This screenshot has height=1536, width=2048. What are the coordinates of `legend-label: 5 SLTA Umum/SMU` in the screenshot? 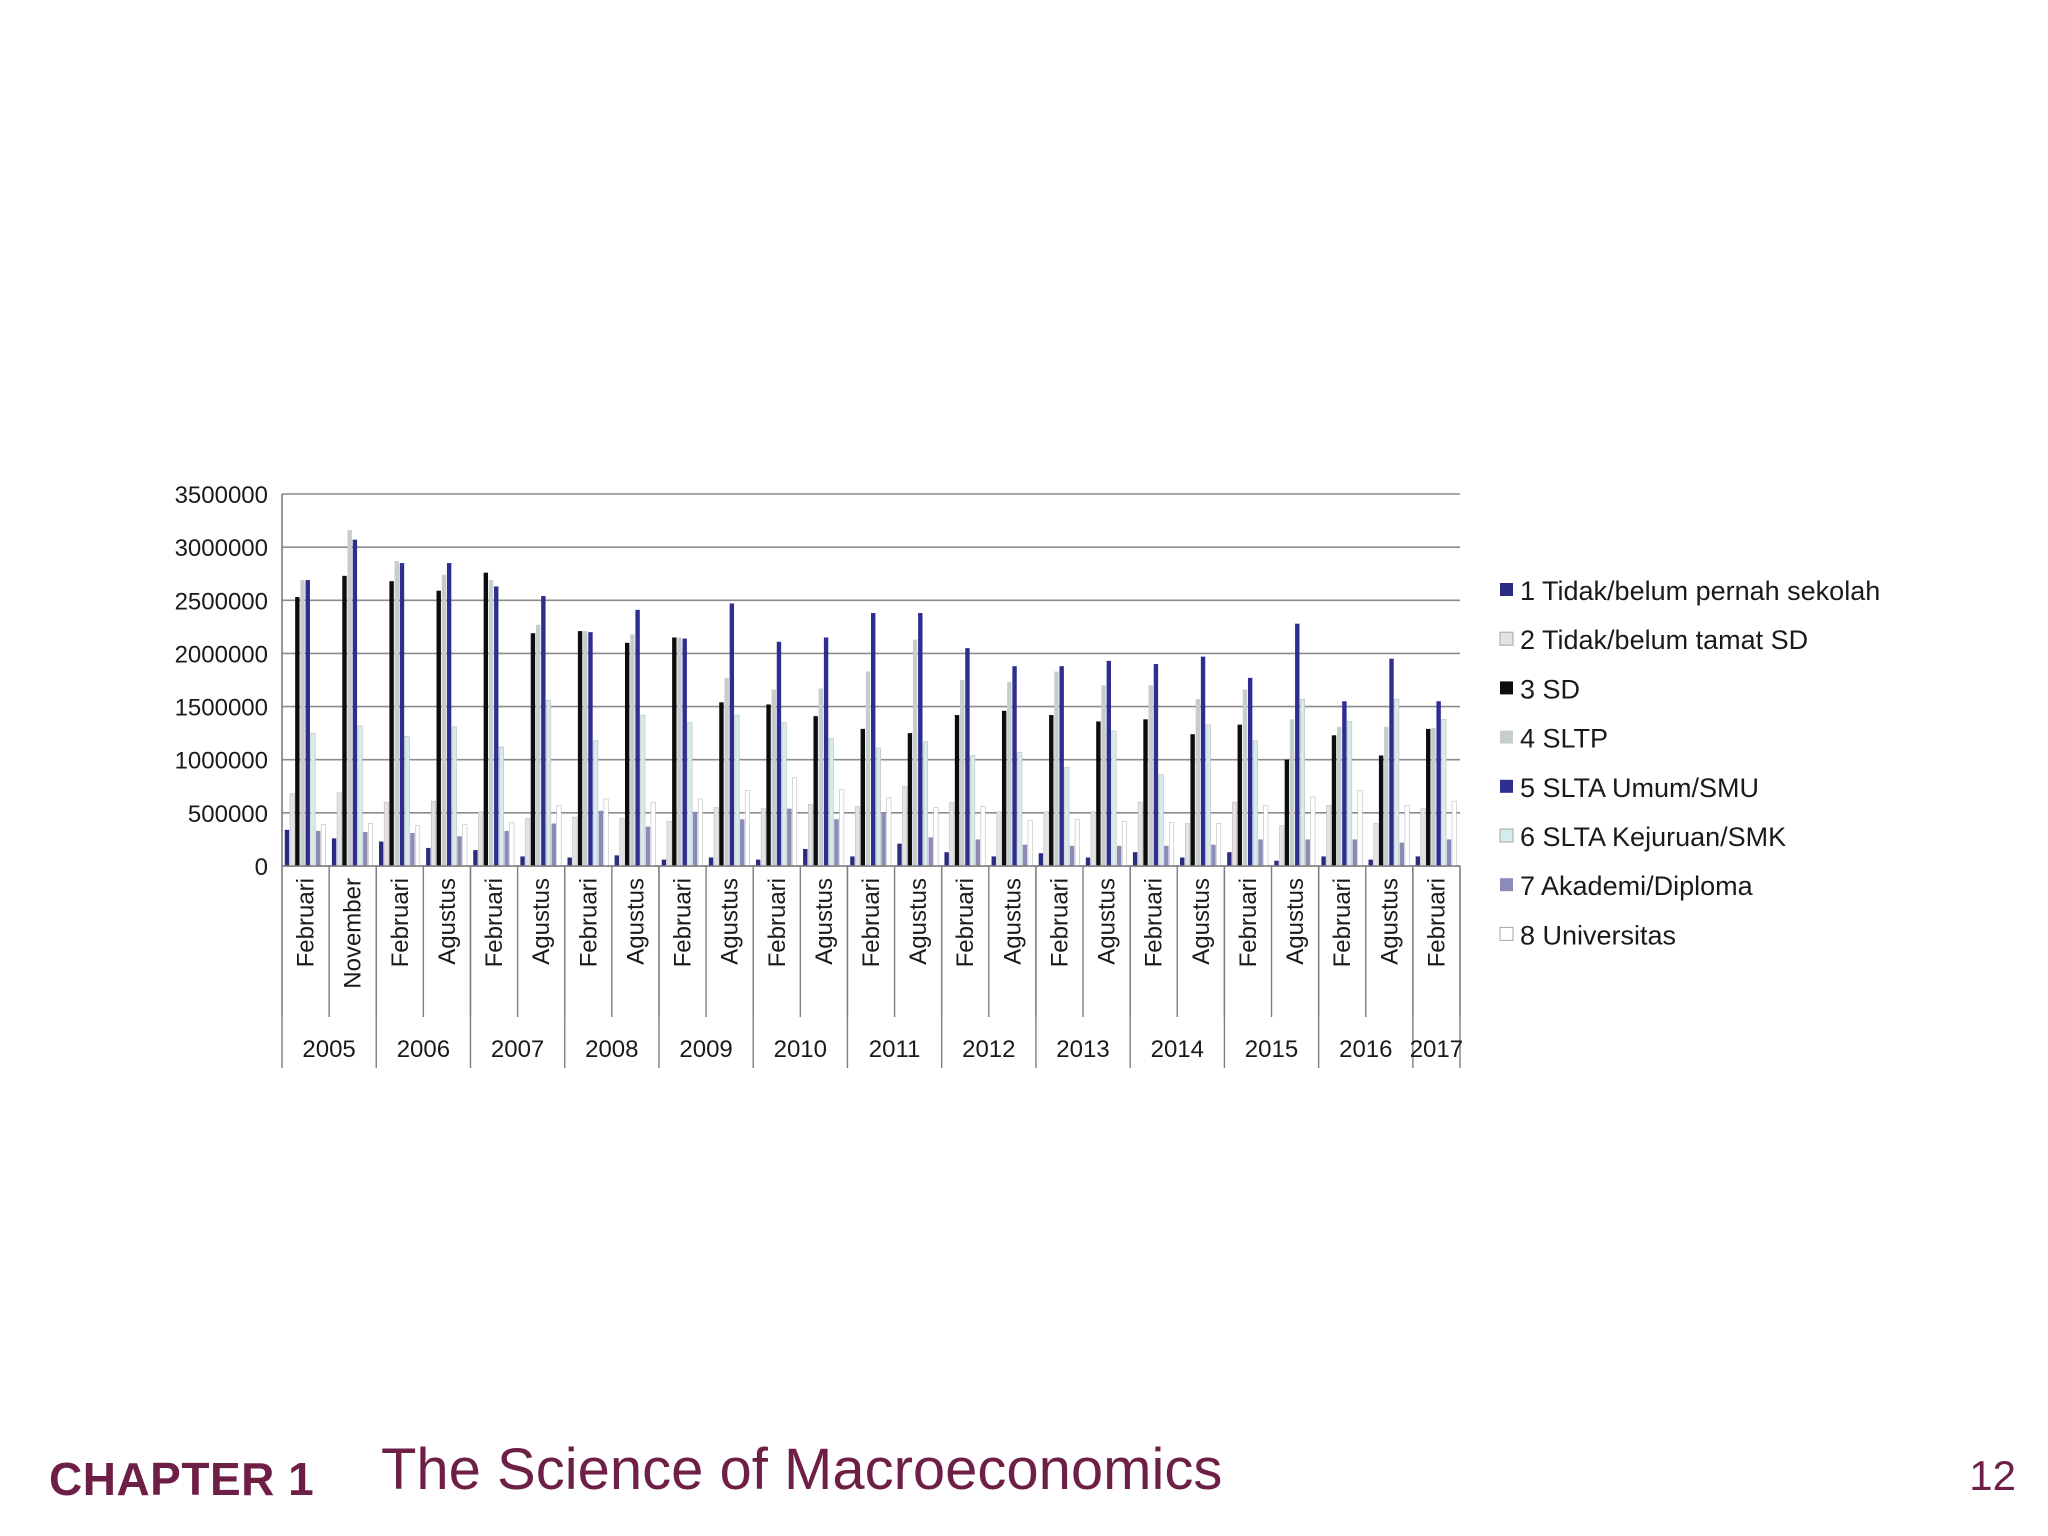 It's located at (1639, 788).